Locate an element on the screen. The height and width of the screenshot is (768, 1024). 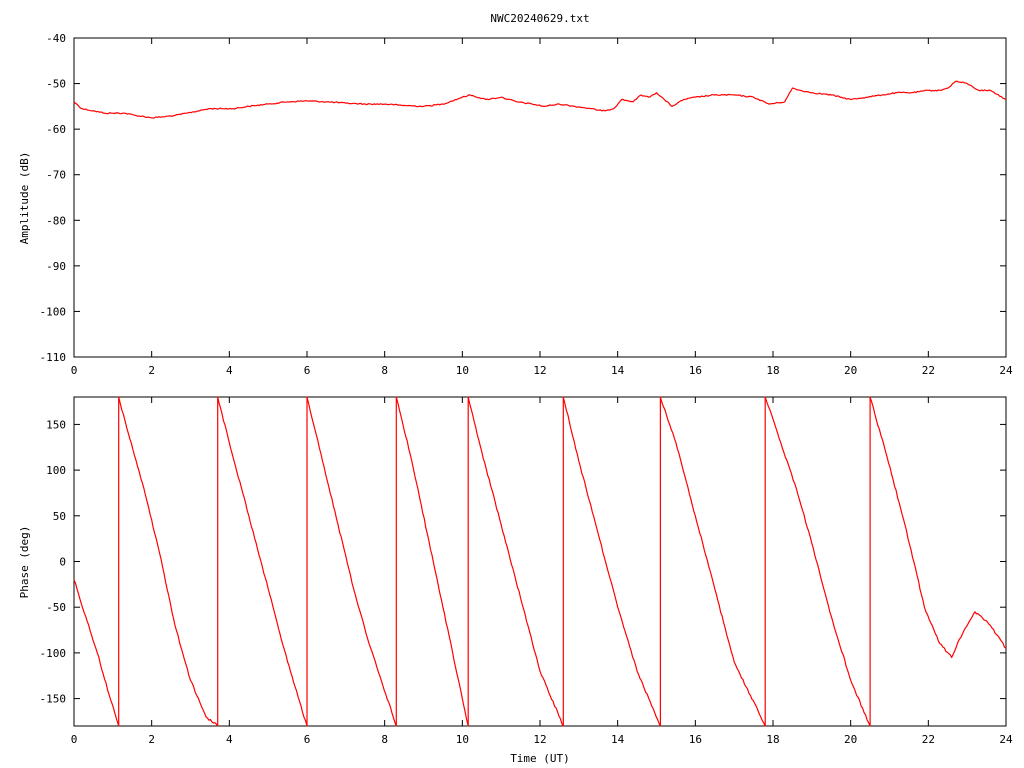
y-tick-label: -80 is located at coordinates (56, 220).